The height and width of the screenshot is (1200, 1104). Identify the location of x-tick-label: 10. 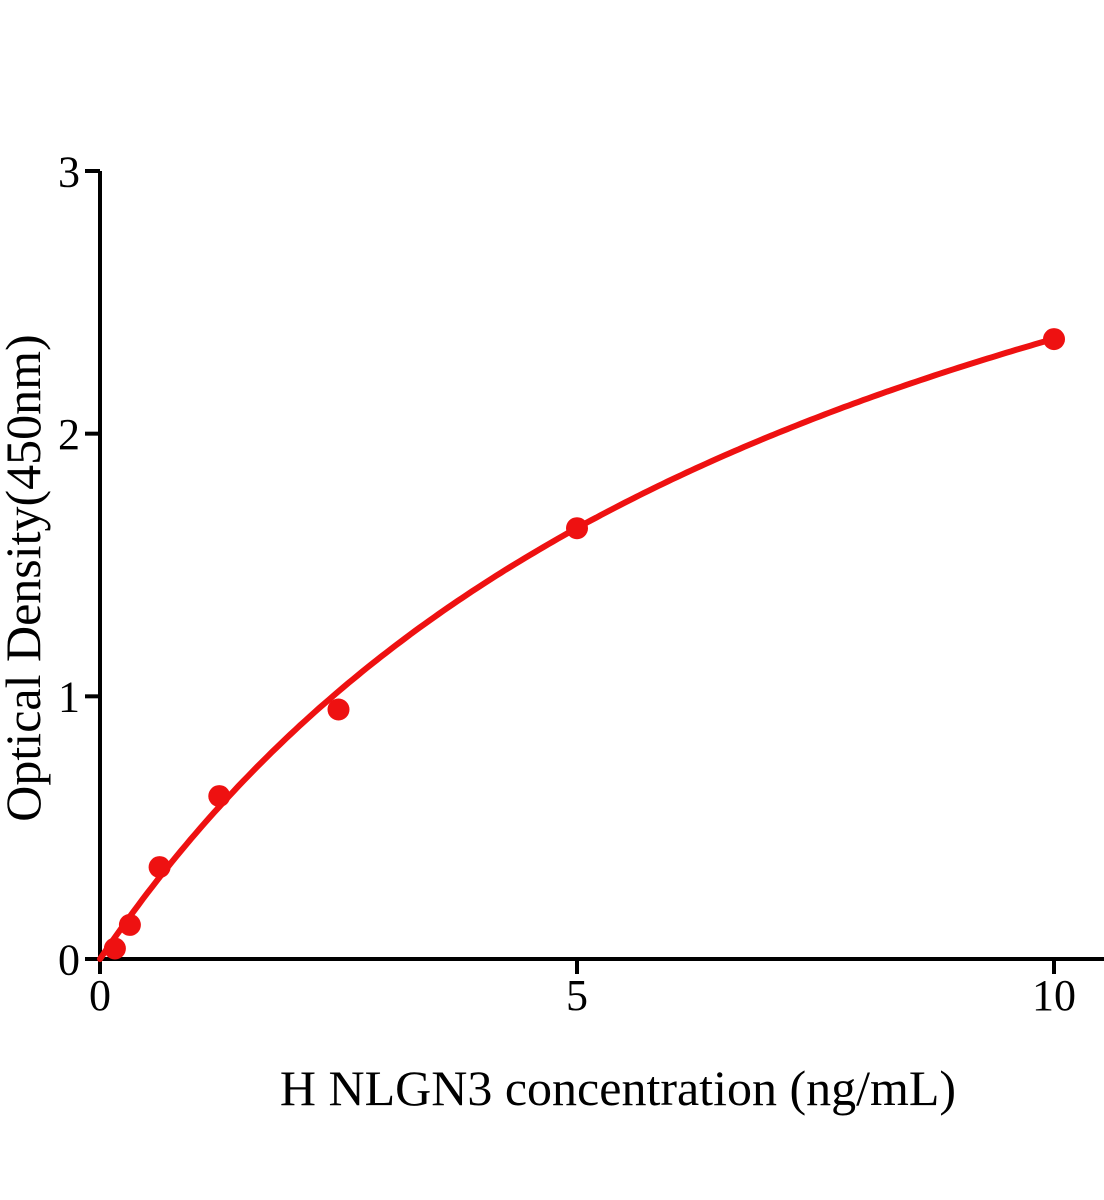
(1054, 995).